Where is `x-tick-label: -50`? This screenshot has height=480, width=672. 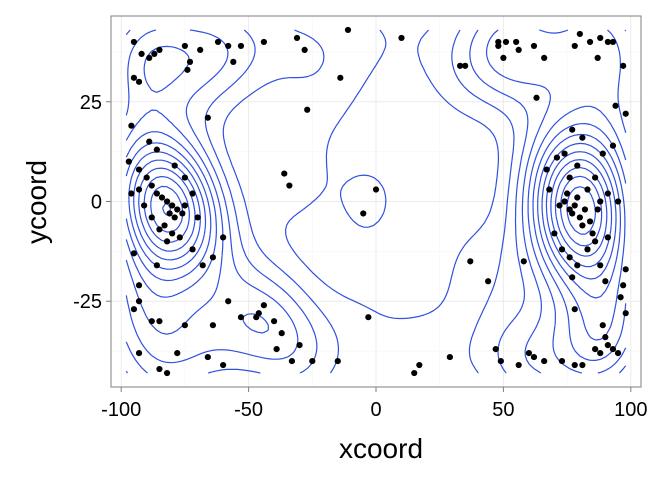 x-tick-label: -50 is located at coordinates (248, 410).